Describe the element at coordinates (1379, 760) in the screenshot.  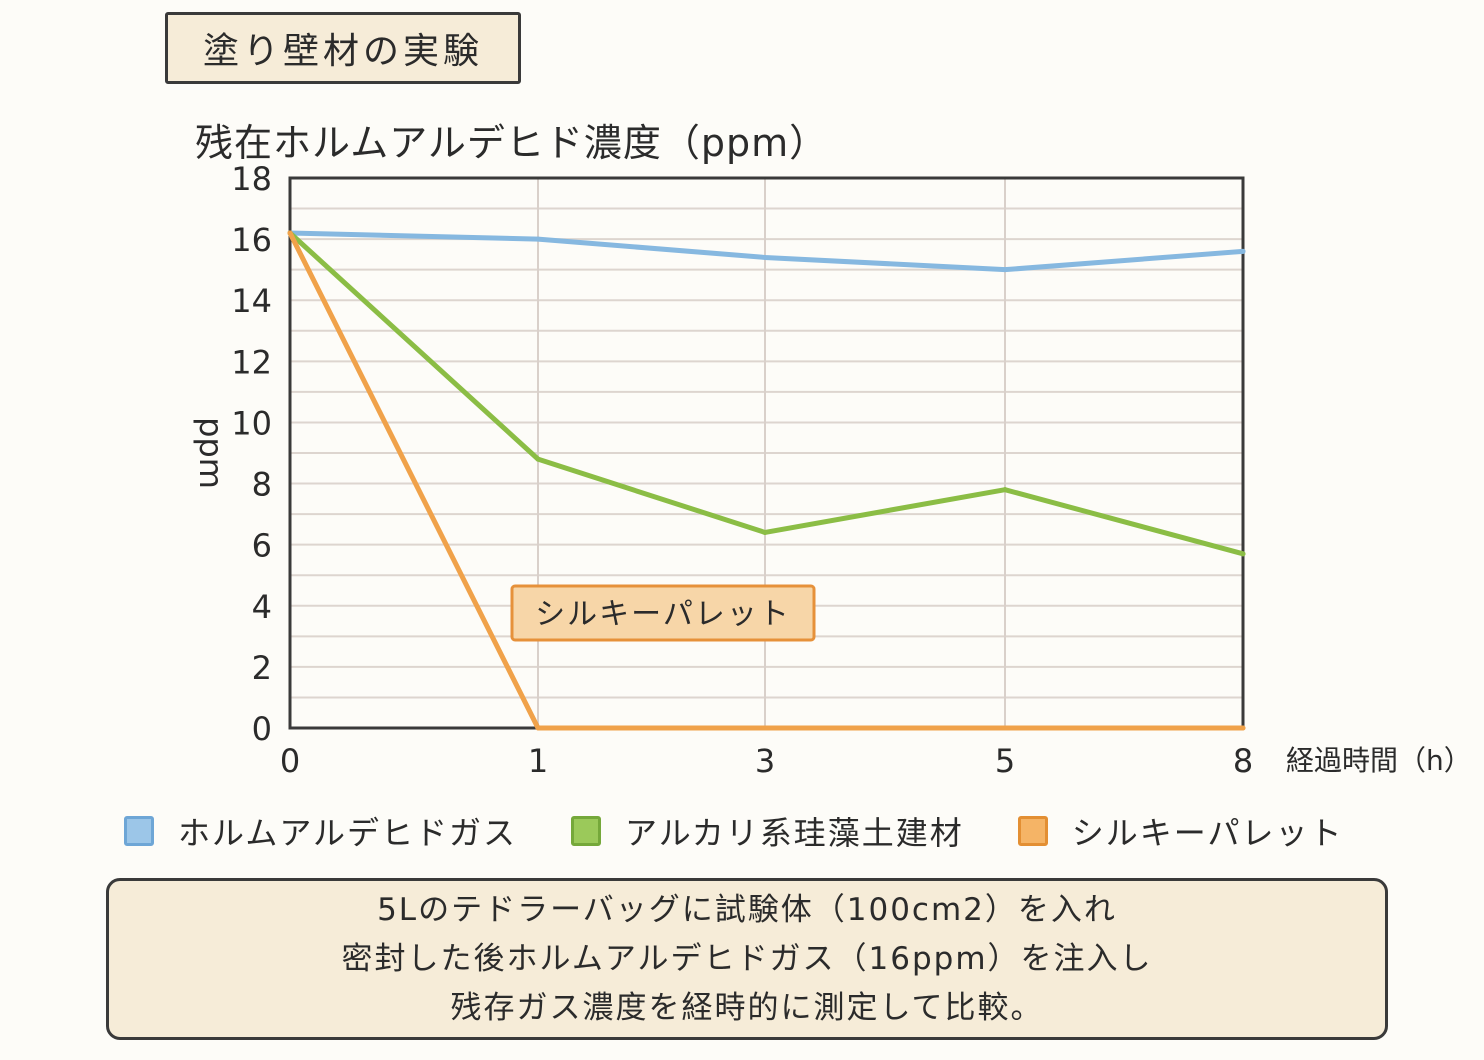
I see `x-axis-label: 経過時間（h）` at that location.